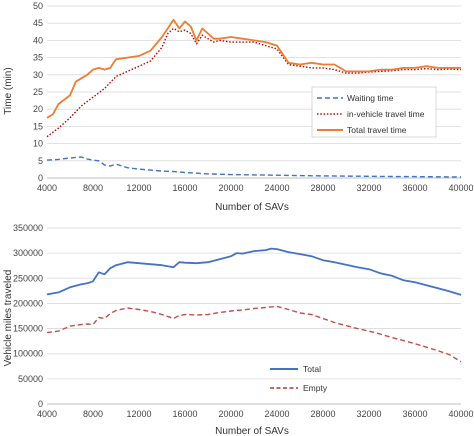 The width and height of the screenshot is (474, 436). I want to click on time-chart-y-tick-label: 0, so click(40, 178).